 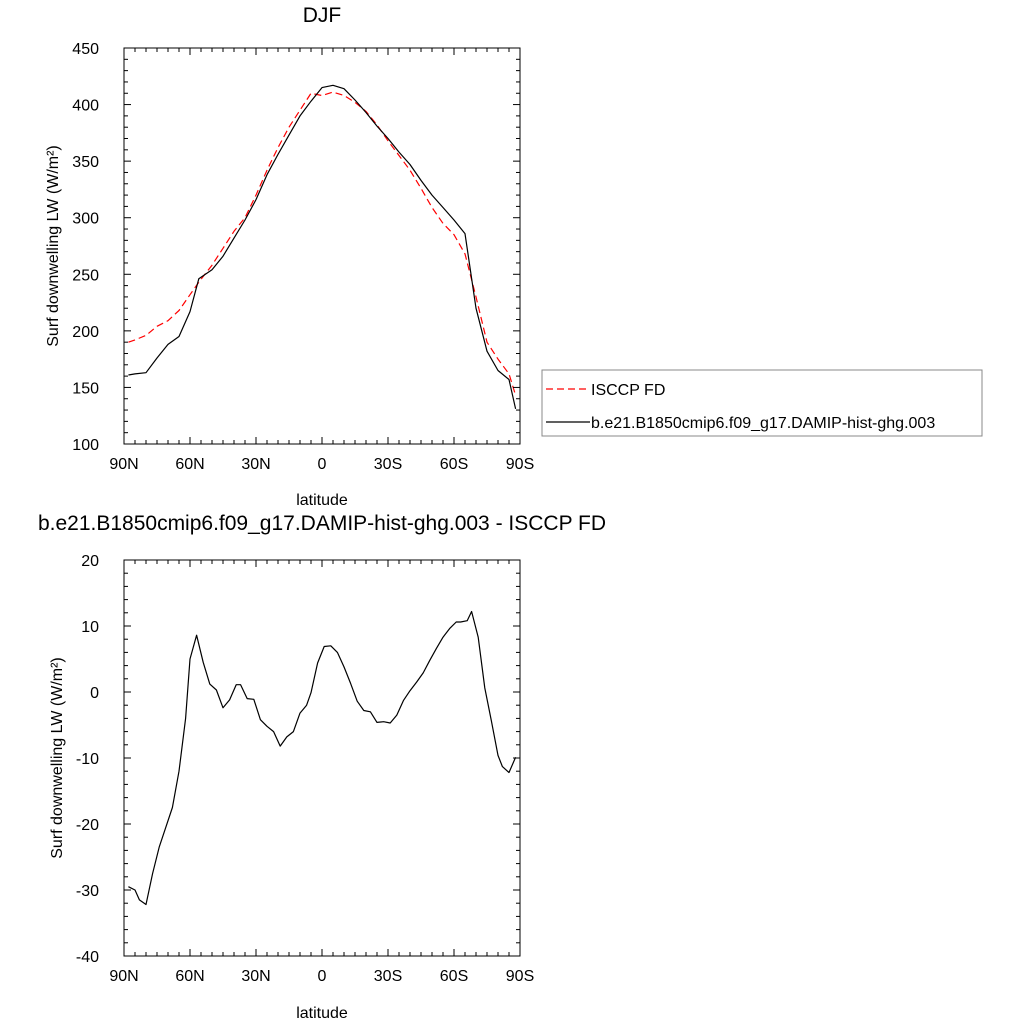 What do you see at coordinates (90, 627) in the screenshot?
I see `bottom-y-tick-label: 10` at bounding box center [90, 627].